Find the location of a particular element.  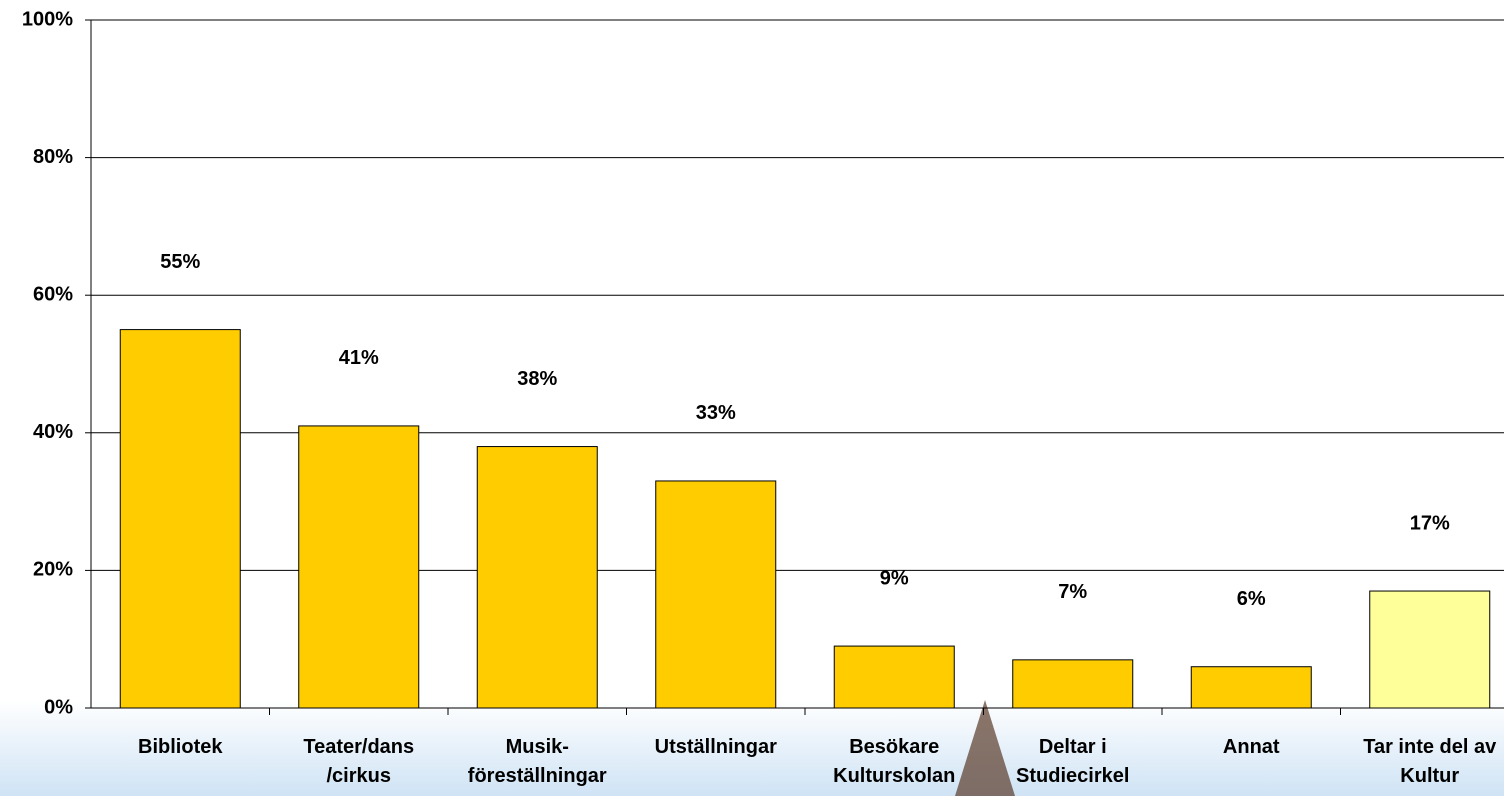

x-tick-label: Besökare Kulturskolan is located at coordinates (894, 761).